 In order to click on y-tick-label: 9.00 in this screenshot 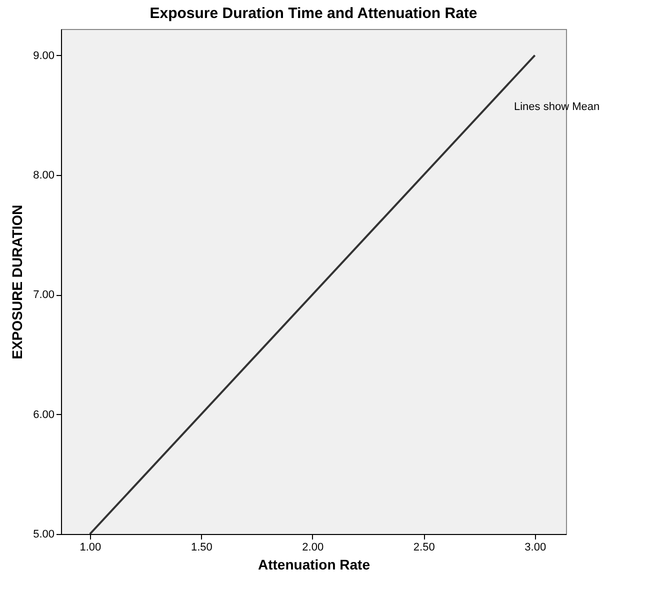, I will do `click(43, 56)`.